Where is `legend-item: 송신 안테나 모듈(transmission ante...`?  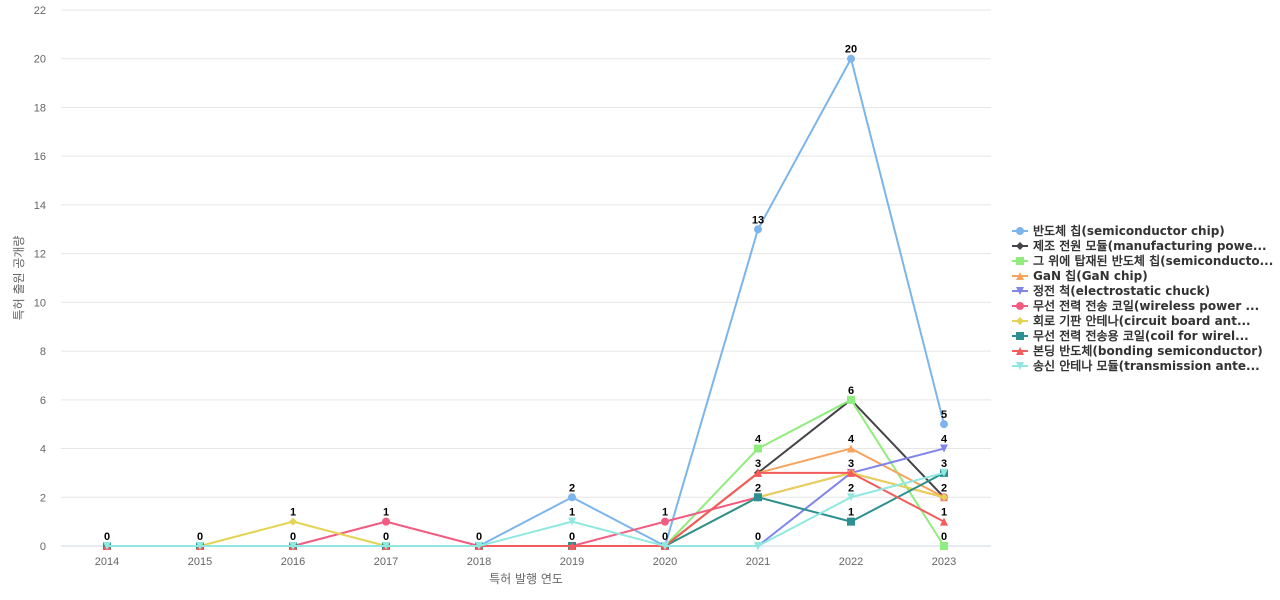 legend-item: 송신 안테나 모듈(transmission ante... is located at coordinates (1136, 365).